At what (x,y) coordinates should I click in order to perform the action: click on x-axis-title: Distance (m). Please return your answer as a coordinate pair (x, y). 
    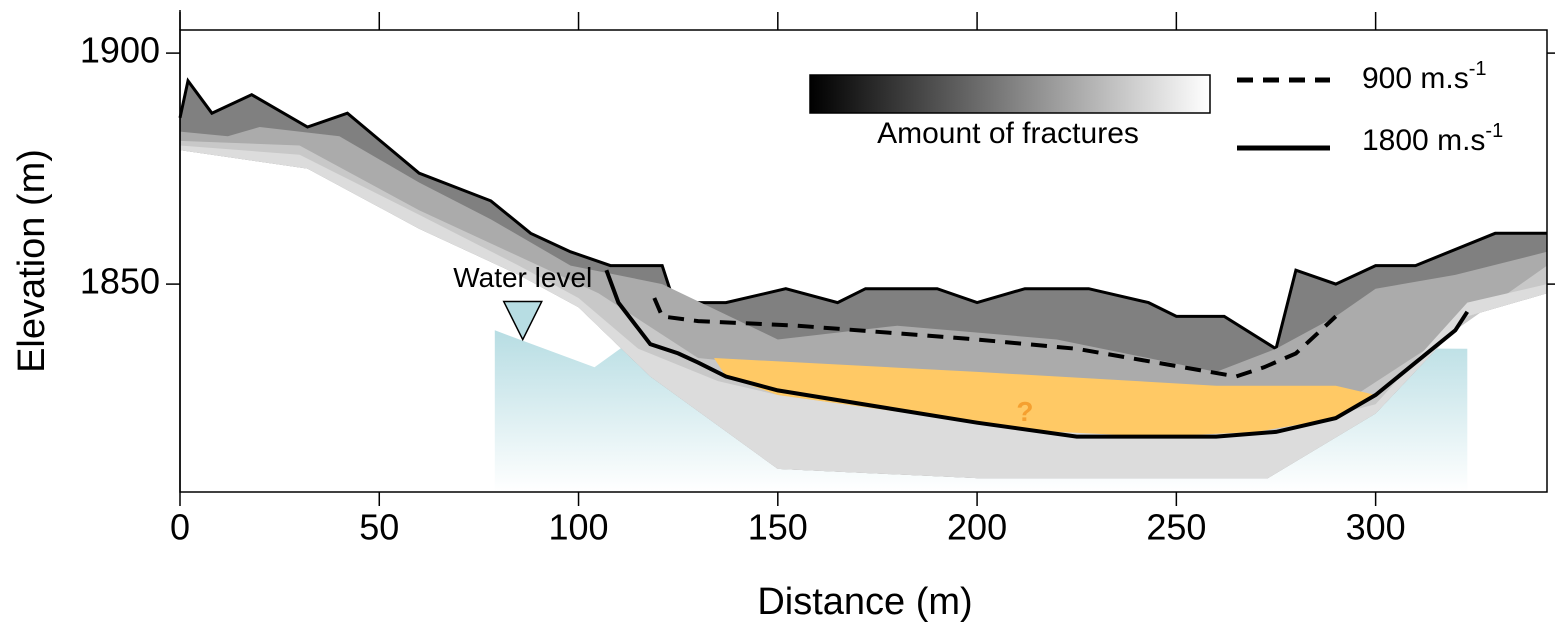
    Looking at the image, I should click on (864, 602).